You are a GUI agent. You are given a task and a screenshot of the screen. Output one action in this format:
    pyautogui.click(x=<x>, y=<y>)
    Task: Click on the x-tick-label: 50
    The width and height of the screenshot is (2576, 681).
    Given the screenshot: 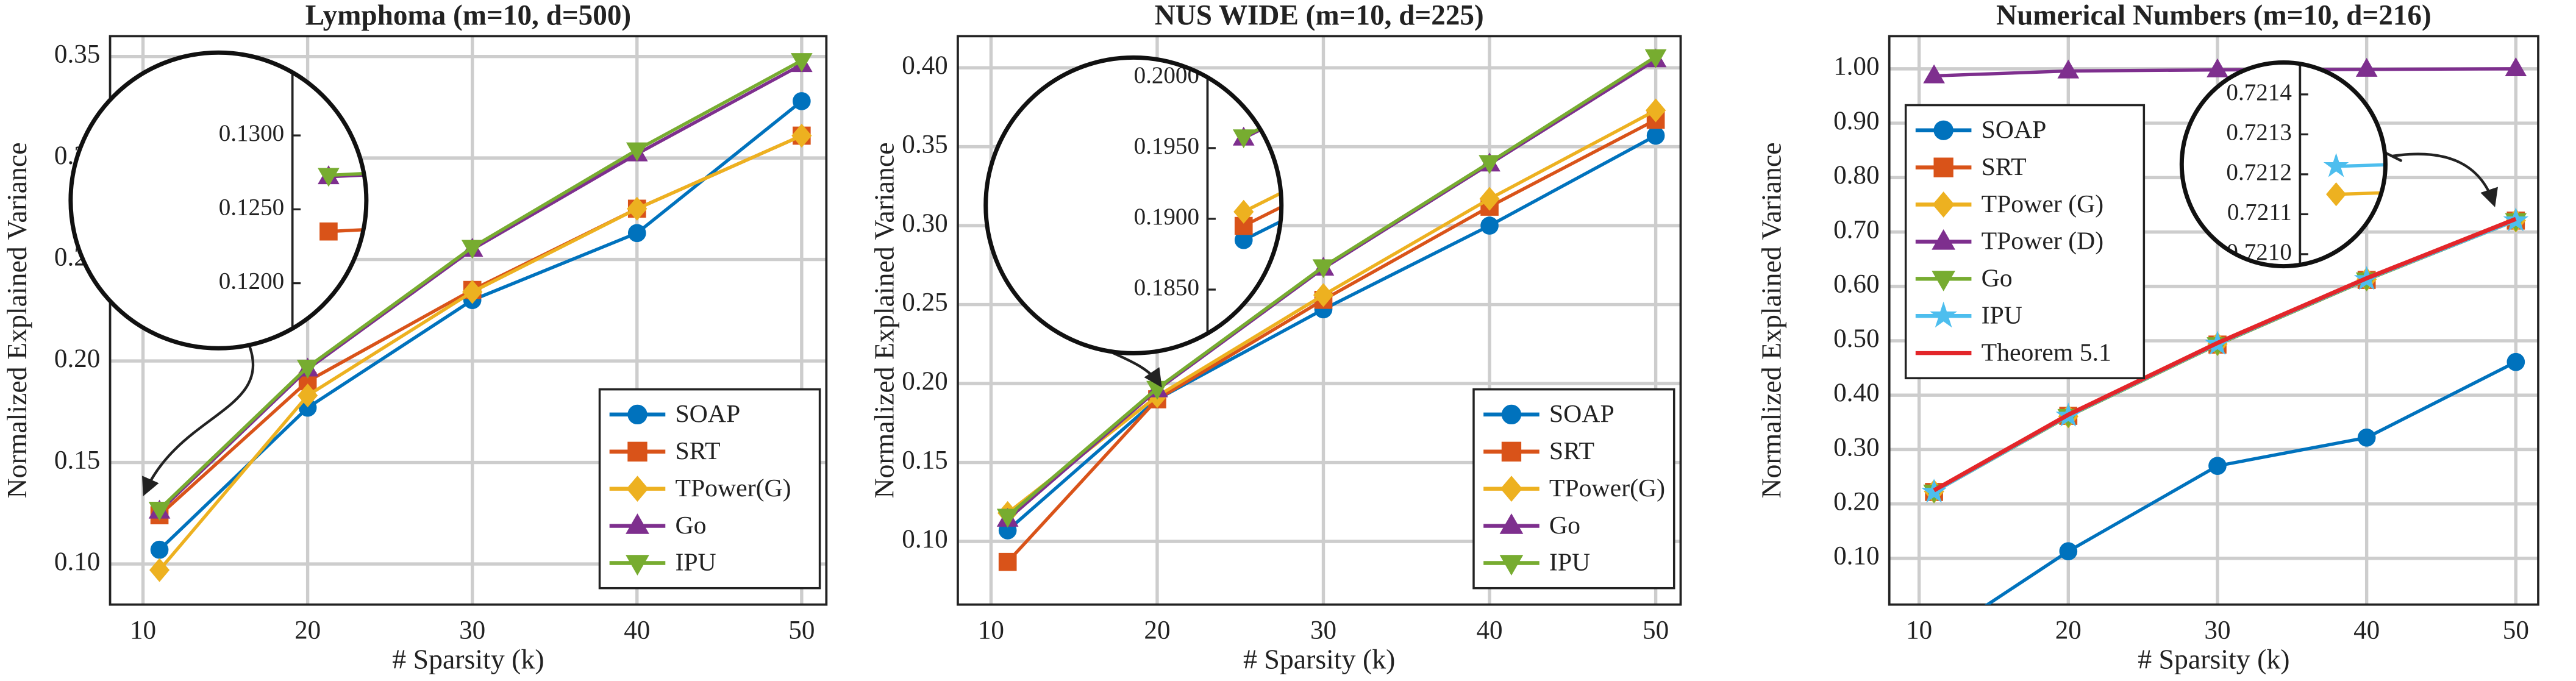 What is the action you would take?
    pyautogui.click(x=2516, y=630)
    